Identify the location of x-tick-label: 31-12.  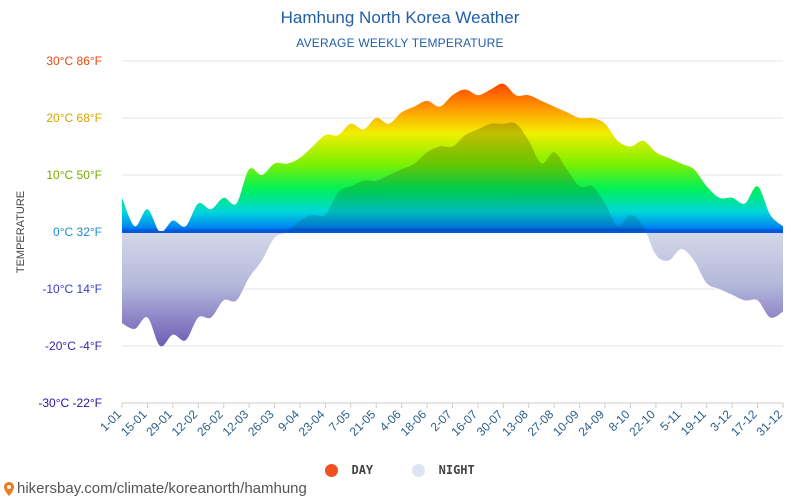
(770, 423).